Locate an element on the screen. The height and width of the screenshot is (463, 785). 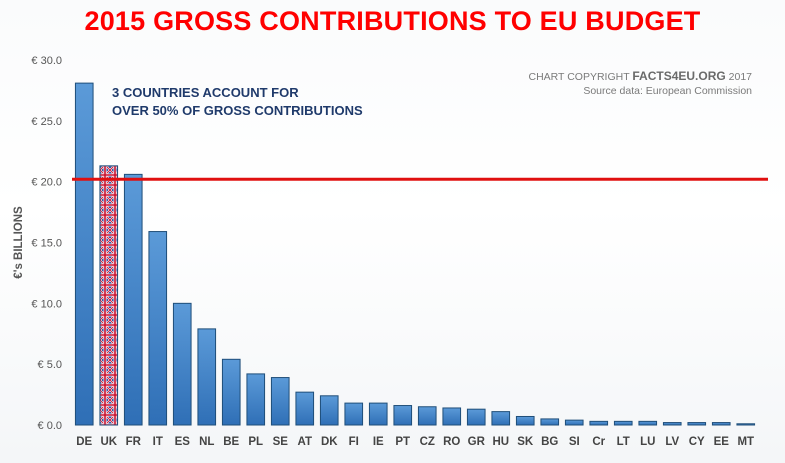
y-tick-label: € 15.0 is located at coordinates (46, 244).